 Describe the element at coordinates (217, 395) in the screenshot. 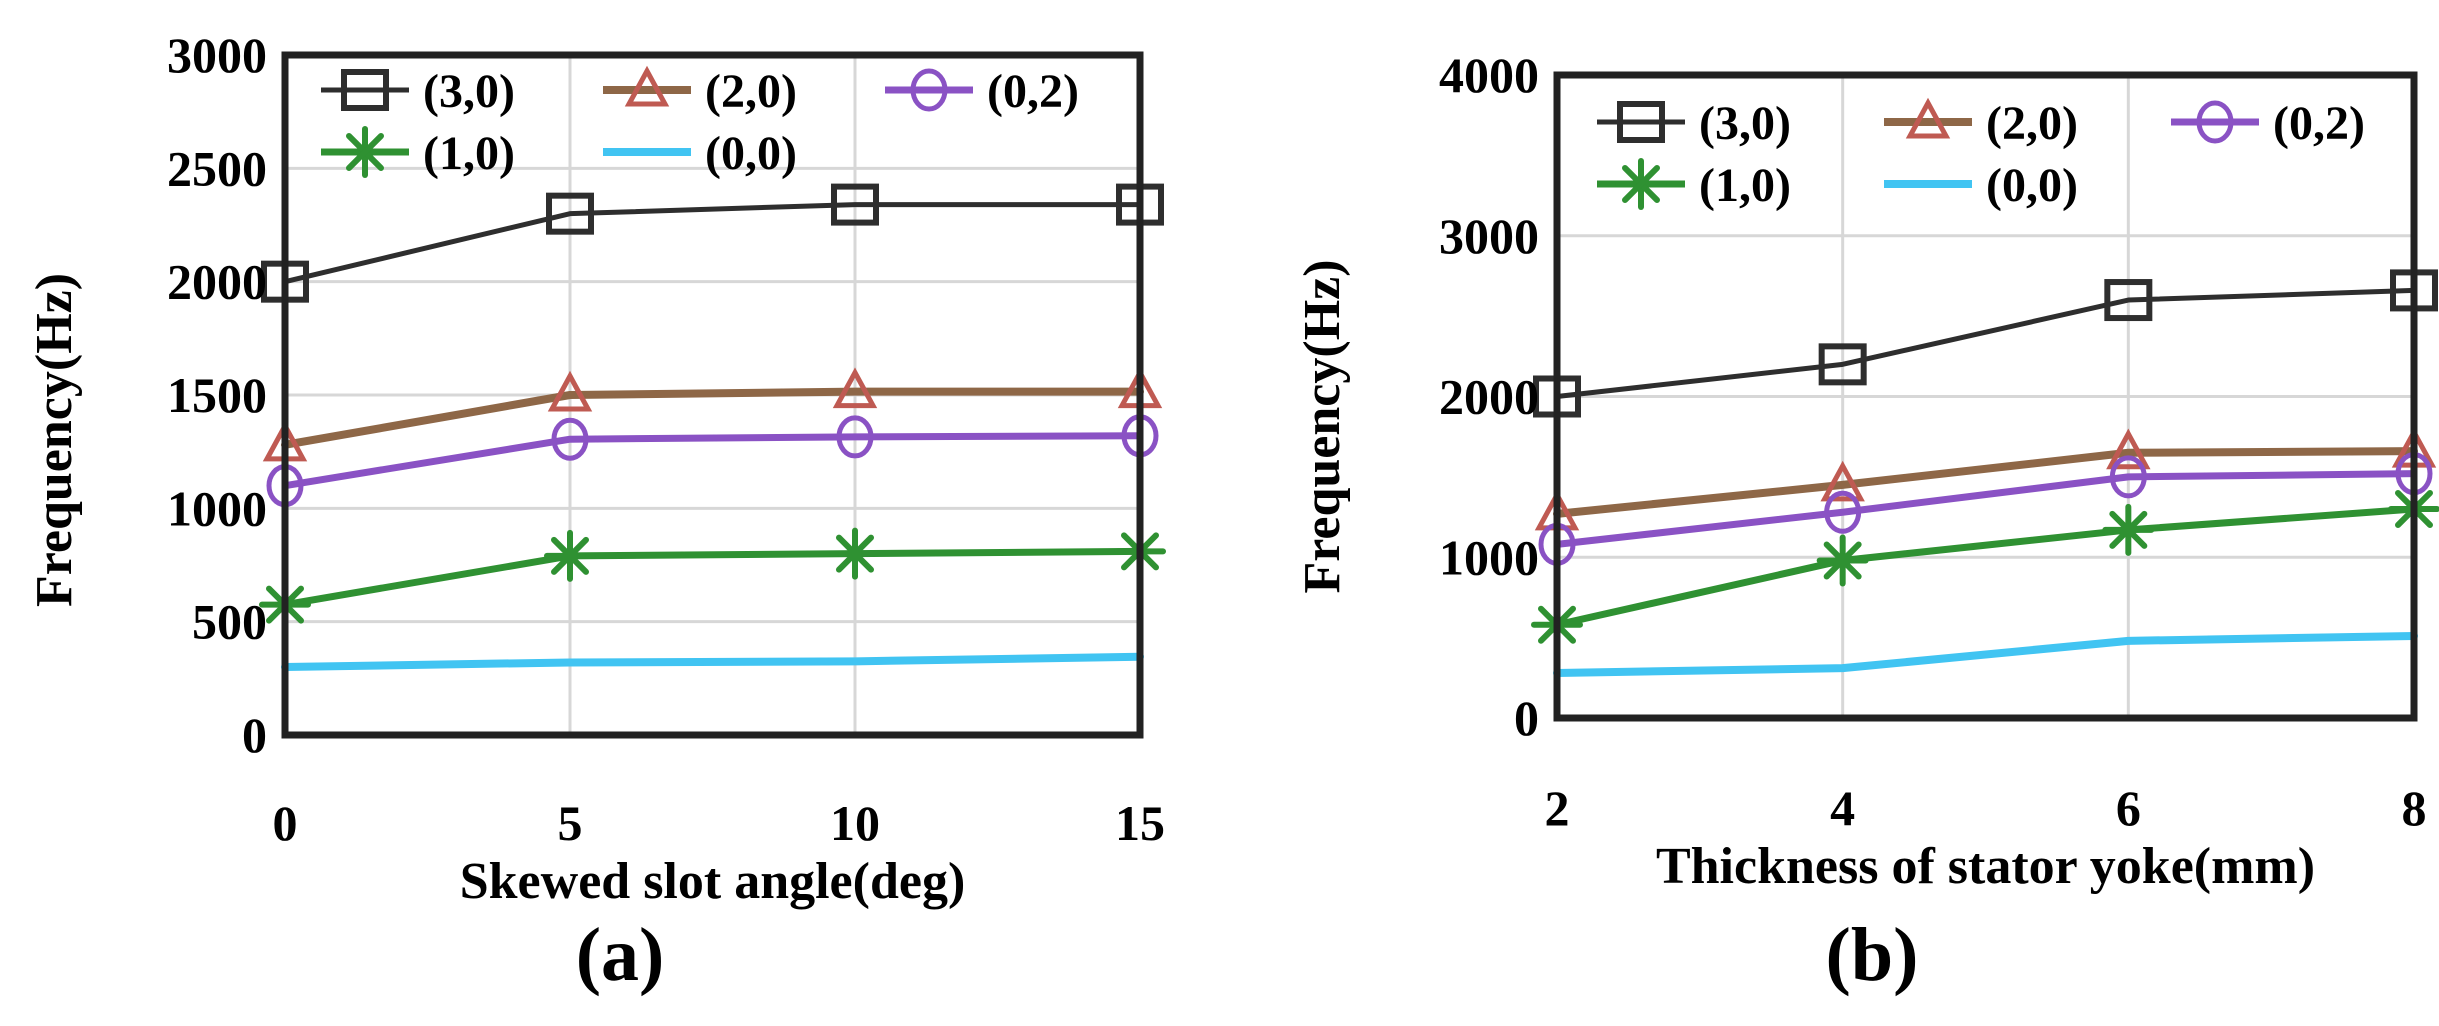

I see `y-tick-label: 1500` at that location.